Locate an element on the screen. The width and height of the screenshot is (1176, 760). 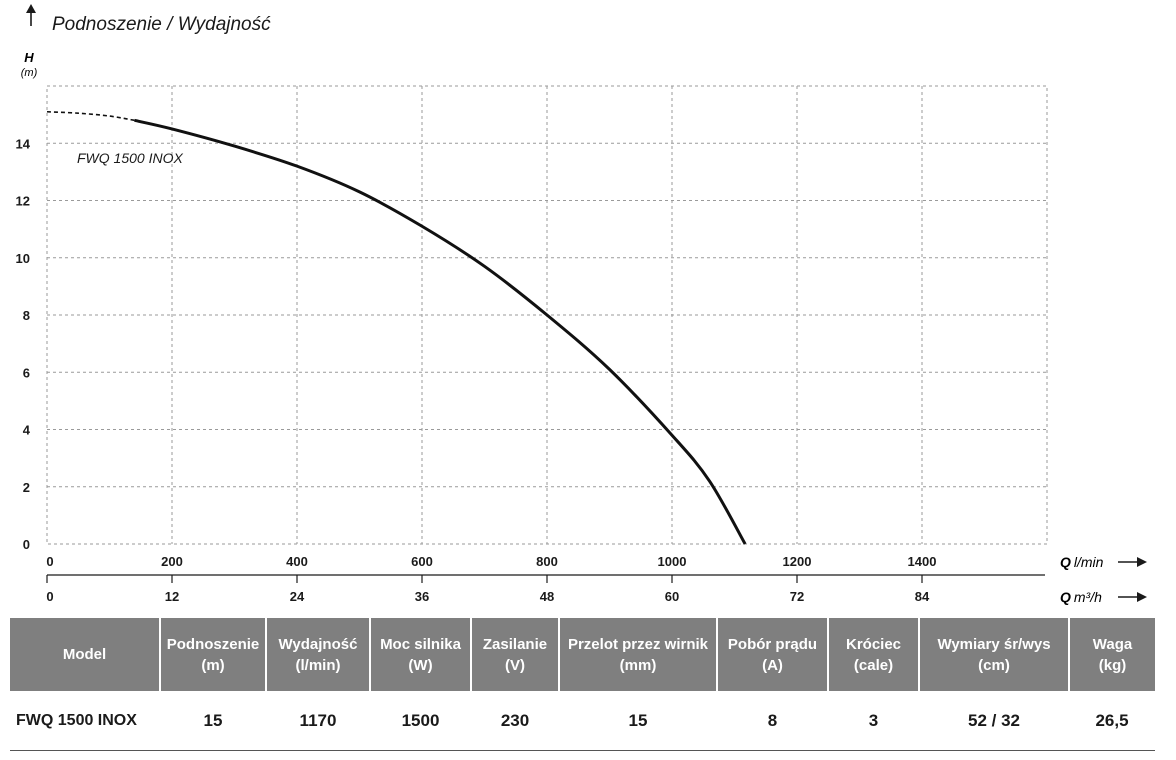
header-line: (cale) is located at coordinates (873, 665).